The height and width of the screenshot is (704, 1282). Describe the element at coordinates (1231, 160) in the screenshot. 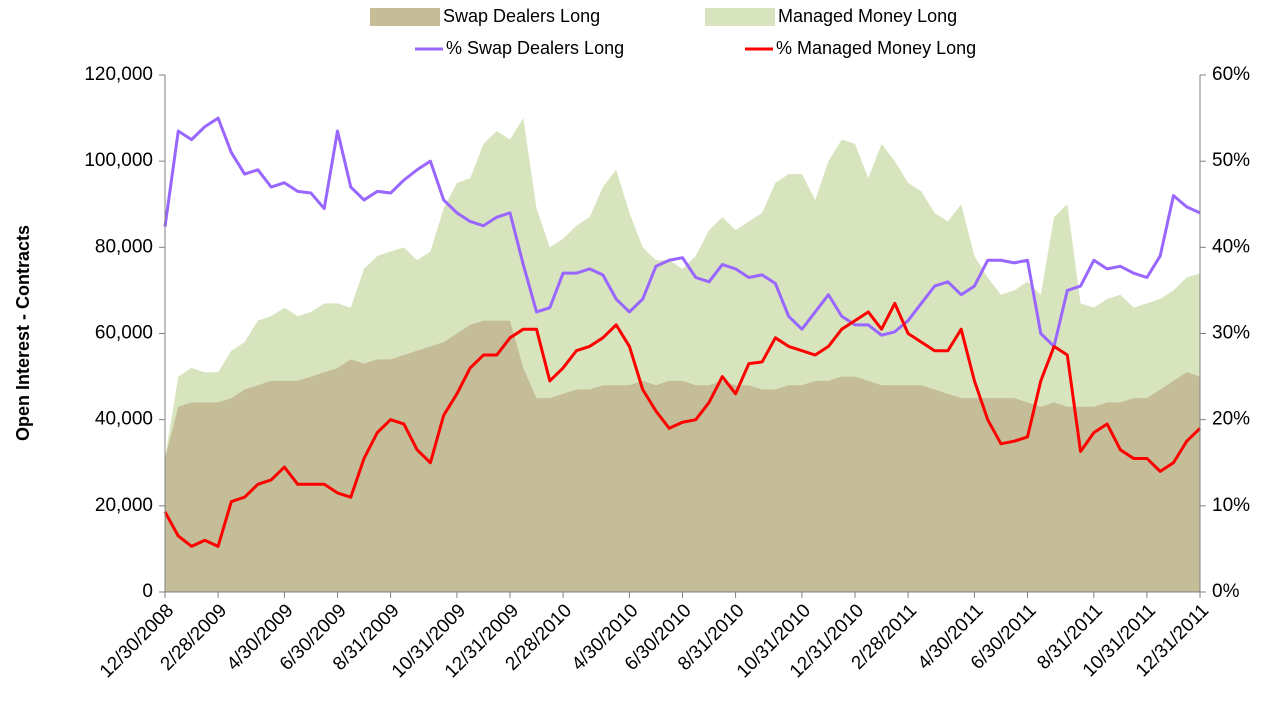

I see `y2-tick-label: 50%` at that location.